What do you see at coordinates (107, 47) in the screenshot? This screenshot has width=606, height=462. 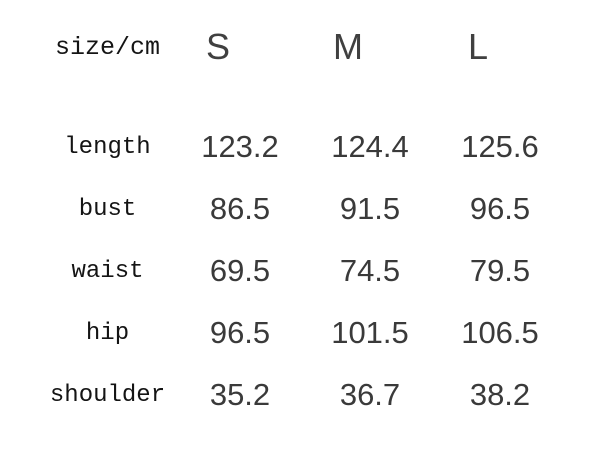 I see `size-unit-label: size/cm` at bounding box center [107, 47].